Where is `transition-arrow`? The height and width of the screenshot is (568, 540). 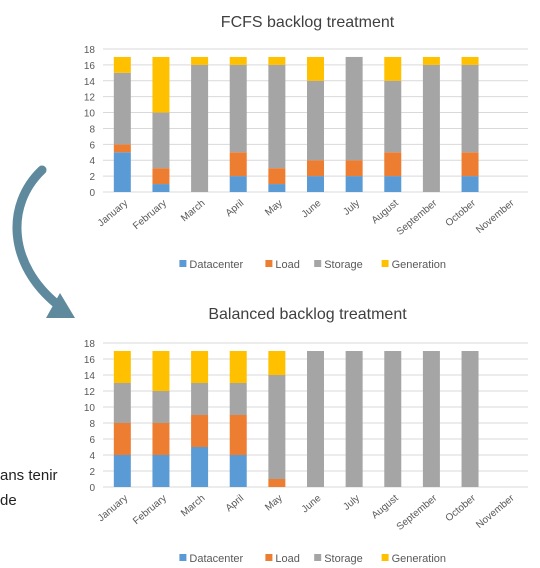 transition-arrow is located at coordinates (37, 237).